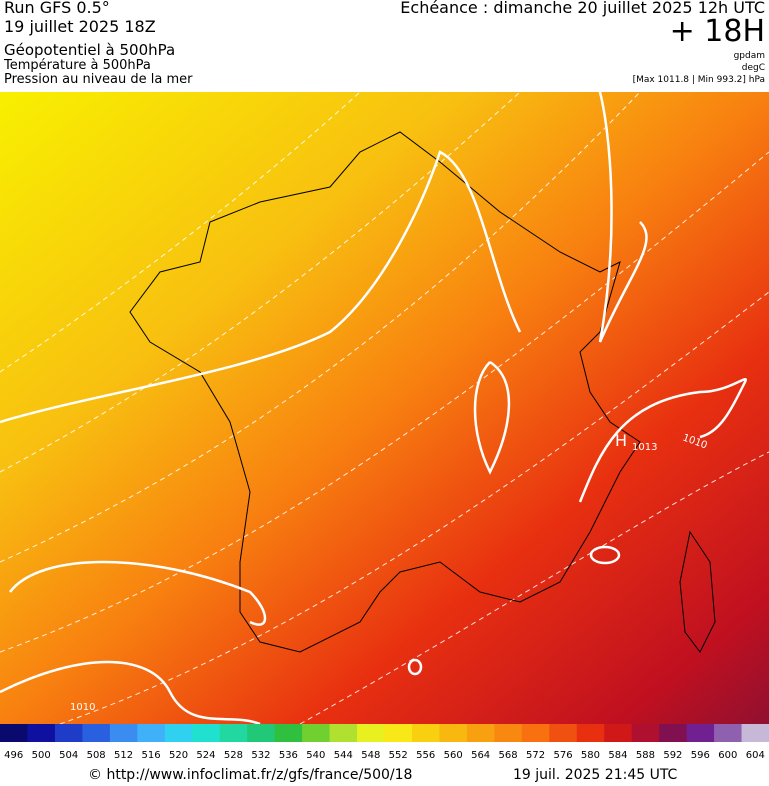 This screenshot has width=769, height=786. I want to click on colorbar-label: 540, so click(315, 755).